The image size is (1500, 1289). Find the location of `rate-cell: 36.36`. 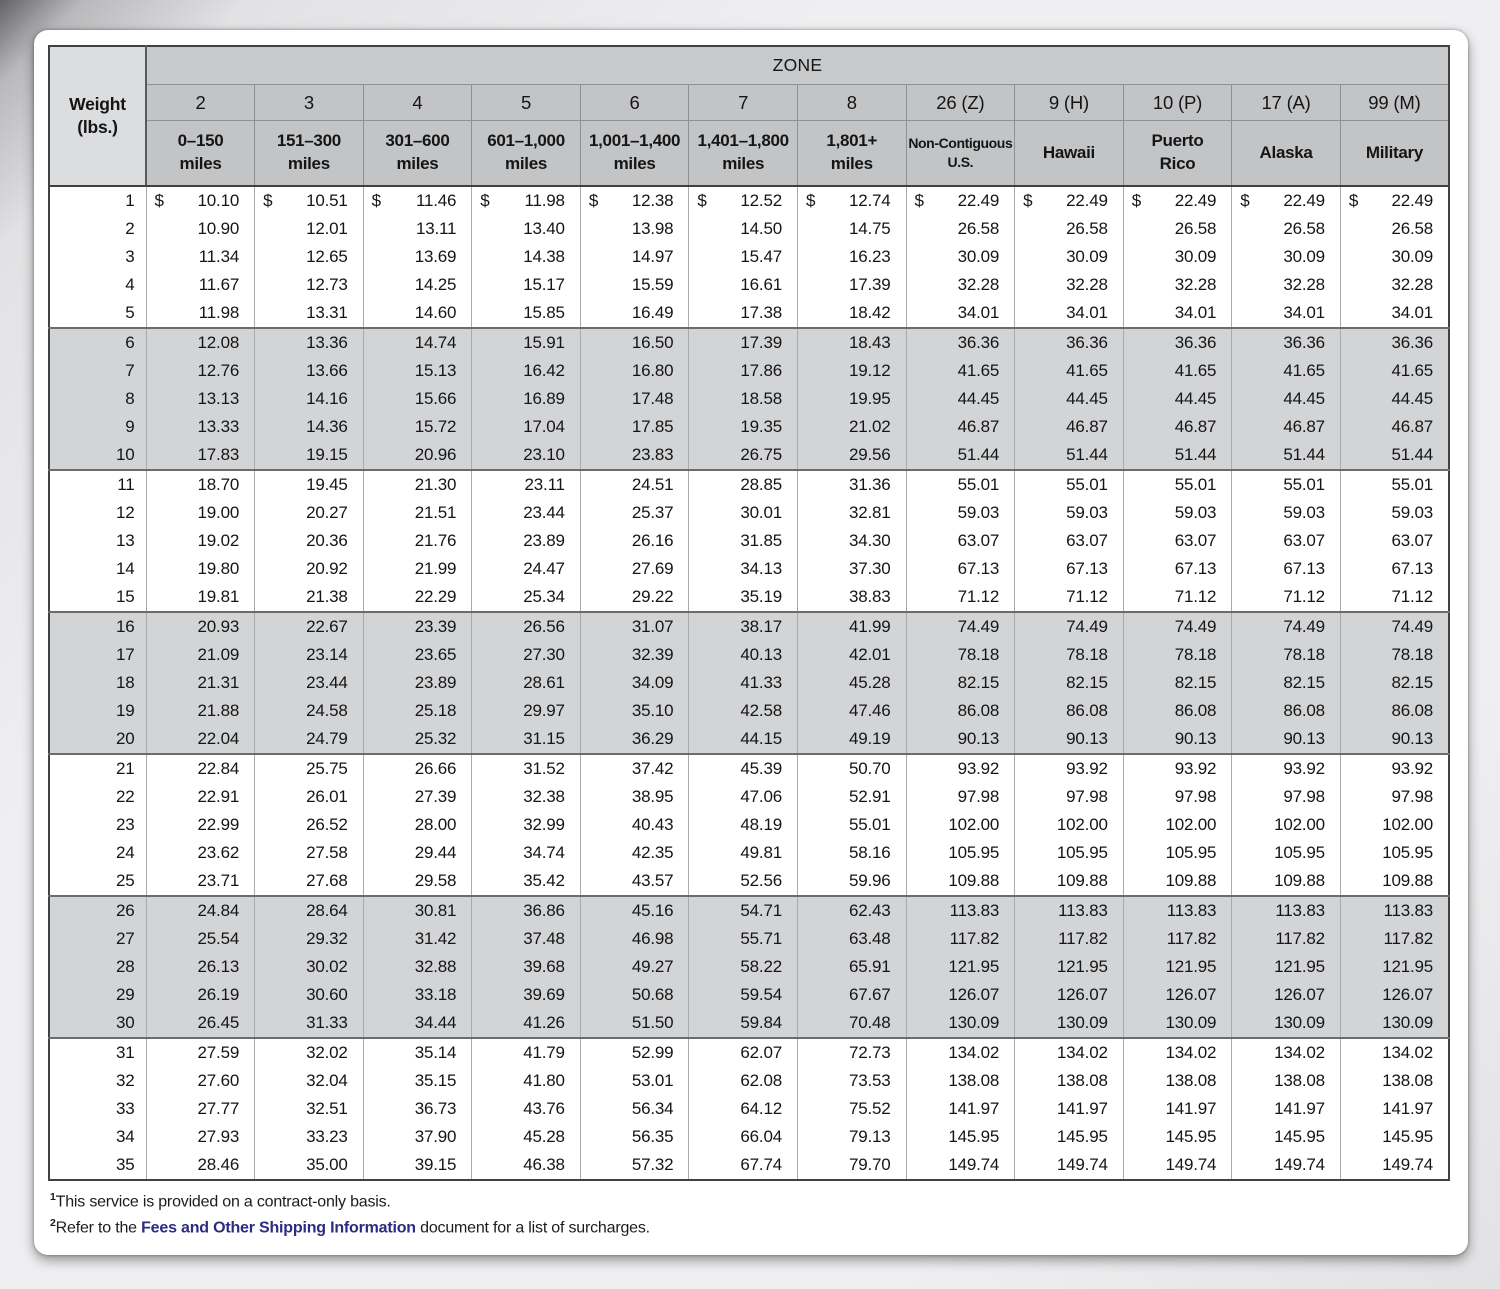

rate-cell: 36.36 is located at coordinates (1286, 342).